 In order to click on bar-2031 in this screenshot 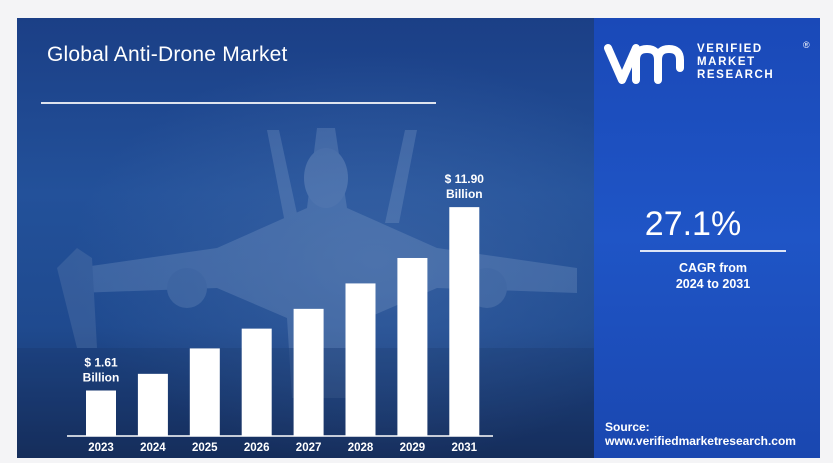, I will do `click(464, 321)`.